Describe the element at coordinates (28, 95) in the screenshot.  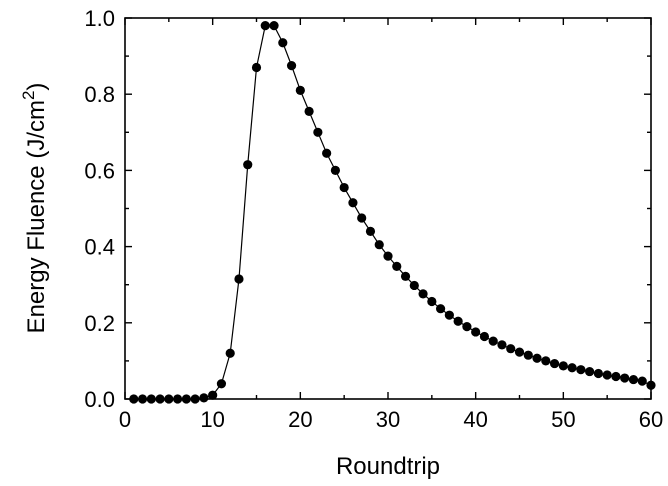
I see `y-axis-title-superscript: 2` at that location.